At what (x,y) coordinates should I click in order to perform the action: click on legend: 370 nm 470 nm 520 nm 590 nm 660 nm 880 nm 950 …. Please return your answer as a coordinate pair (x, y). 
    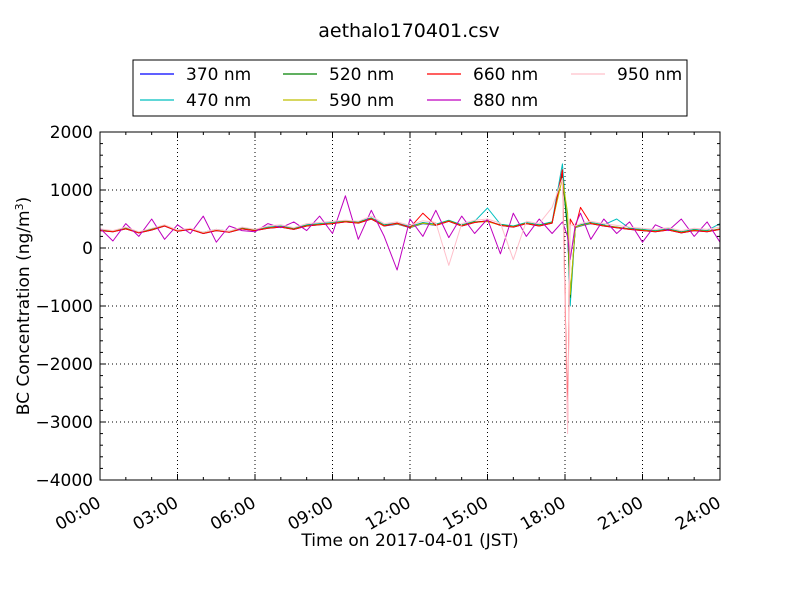
    Looking at the image, I should click on (410, 88).